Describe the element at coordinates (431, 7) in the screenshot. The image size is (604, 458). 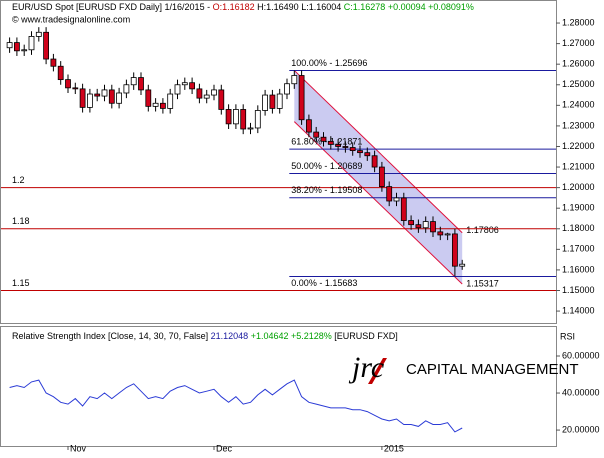
I see `change-text: +0.00094 +0.08091%` at that location.